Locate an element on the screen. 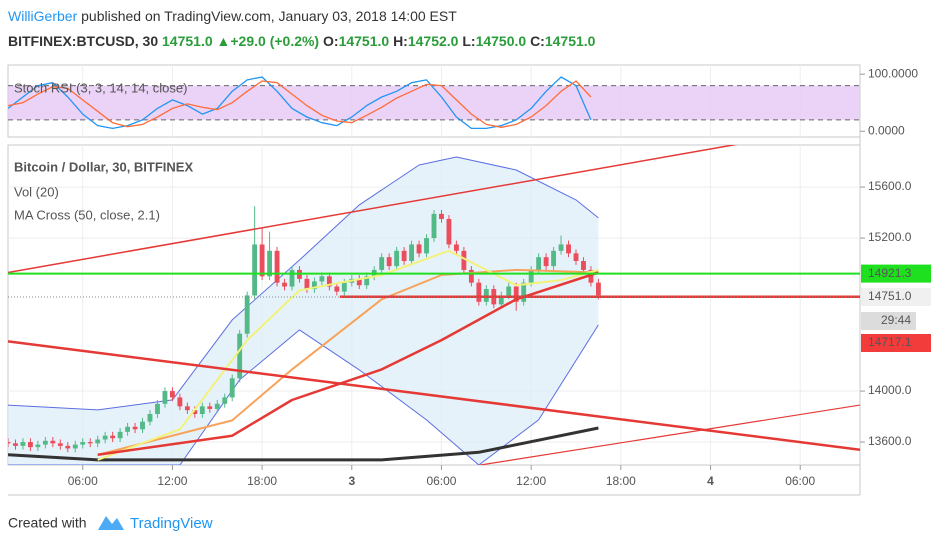  status-badge-label: 14751.0 is located at coordinates (890, 296).